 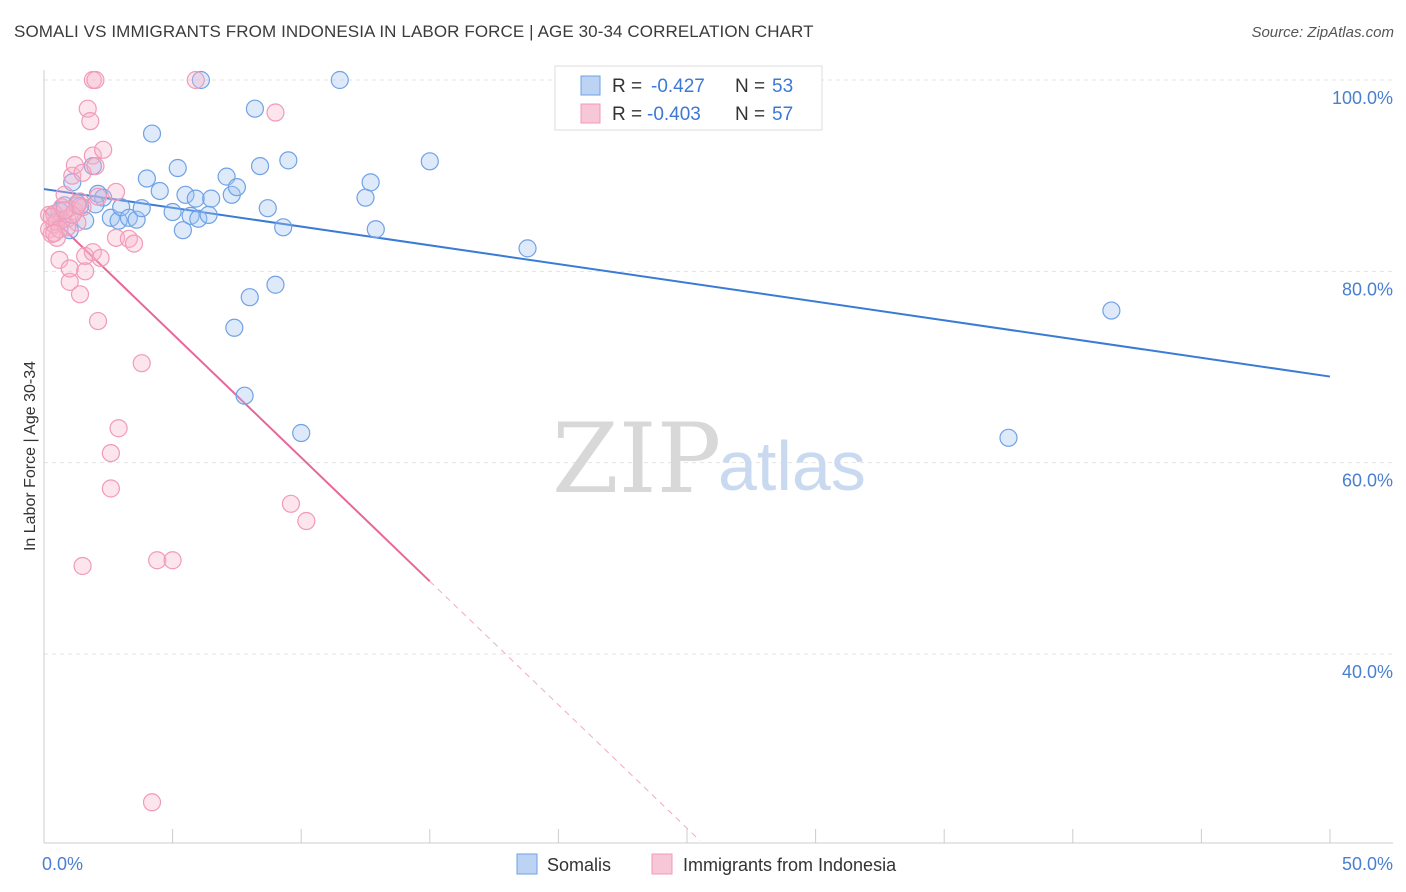 I want to click on stats-legend-n-label-2: N =, so click(x=750, y=114).